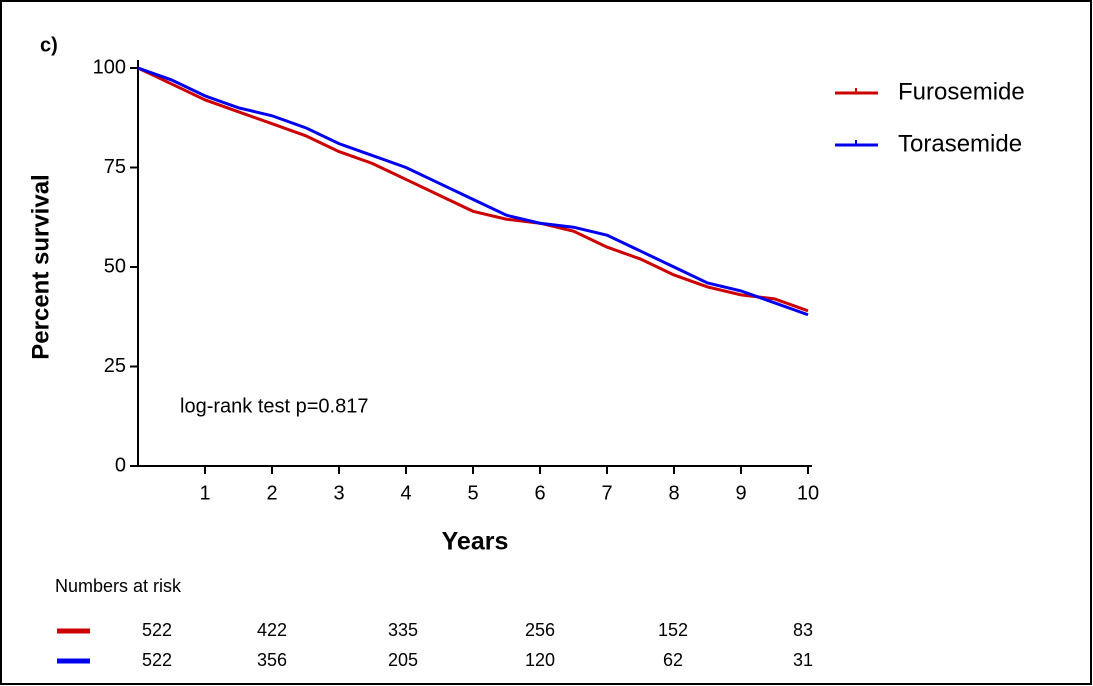 This screenshot has height=686, width=1093. I want to click on x-tick-label: 2, so click(271, 493).